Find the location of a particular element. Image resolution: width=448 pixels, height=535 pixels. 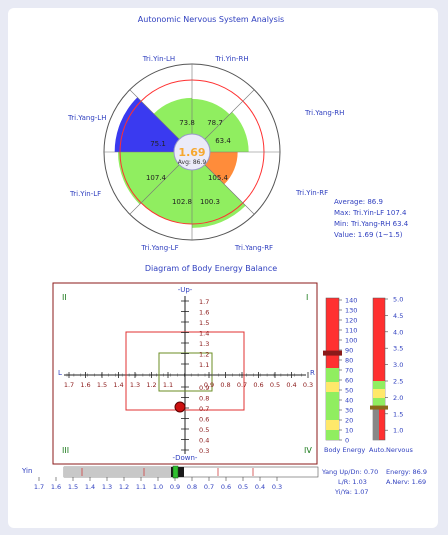

anerv-readout: A.Nerv: 1.69 is located at coordinates (406, 482).